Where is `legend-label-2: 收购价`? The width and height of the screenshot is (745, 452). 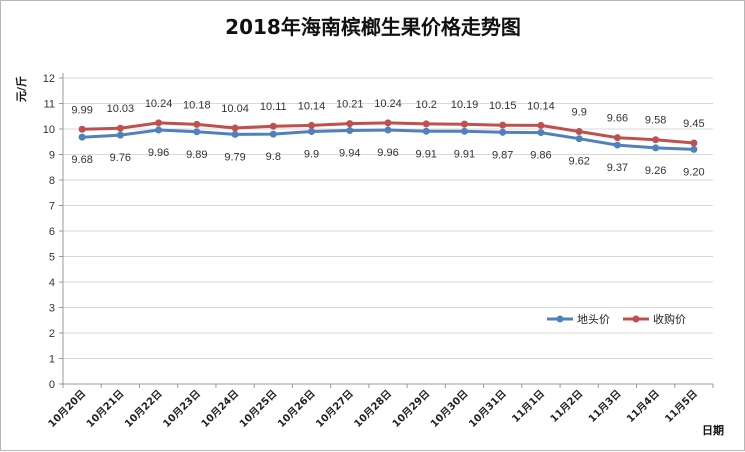
legend-label-2: 收购价 is located at coordinates (669, 319).